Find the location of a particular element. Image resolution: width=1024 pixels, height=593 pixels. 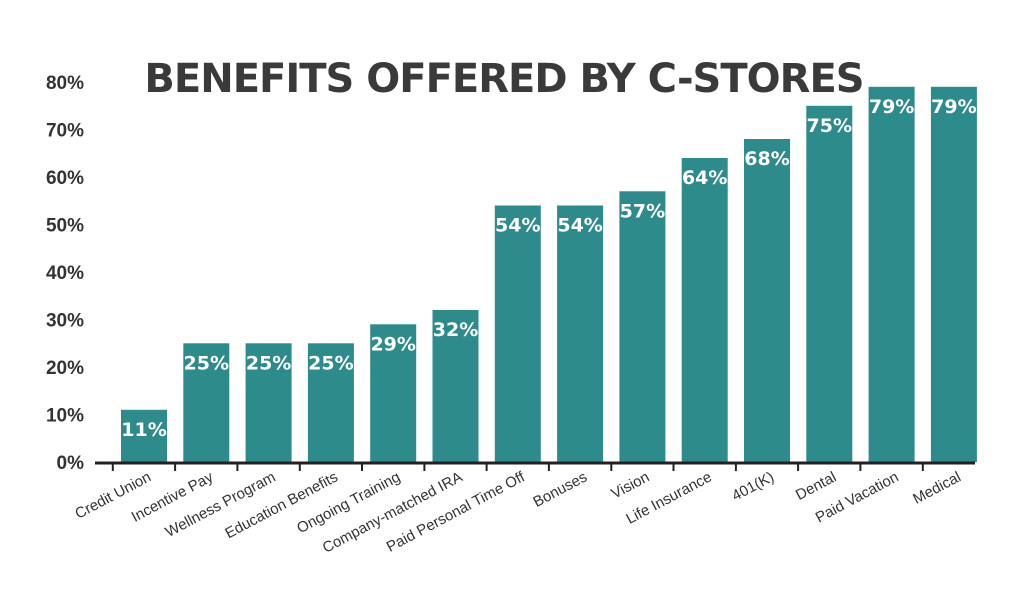

y-tick-label: 30% is located at coordinates (65, 321).